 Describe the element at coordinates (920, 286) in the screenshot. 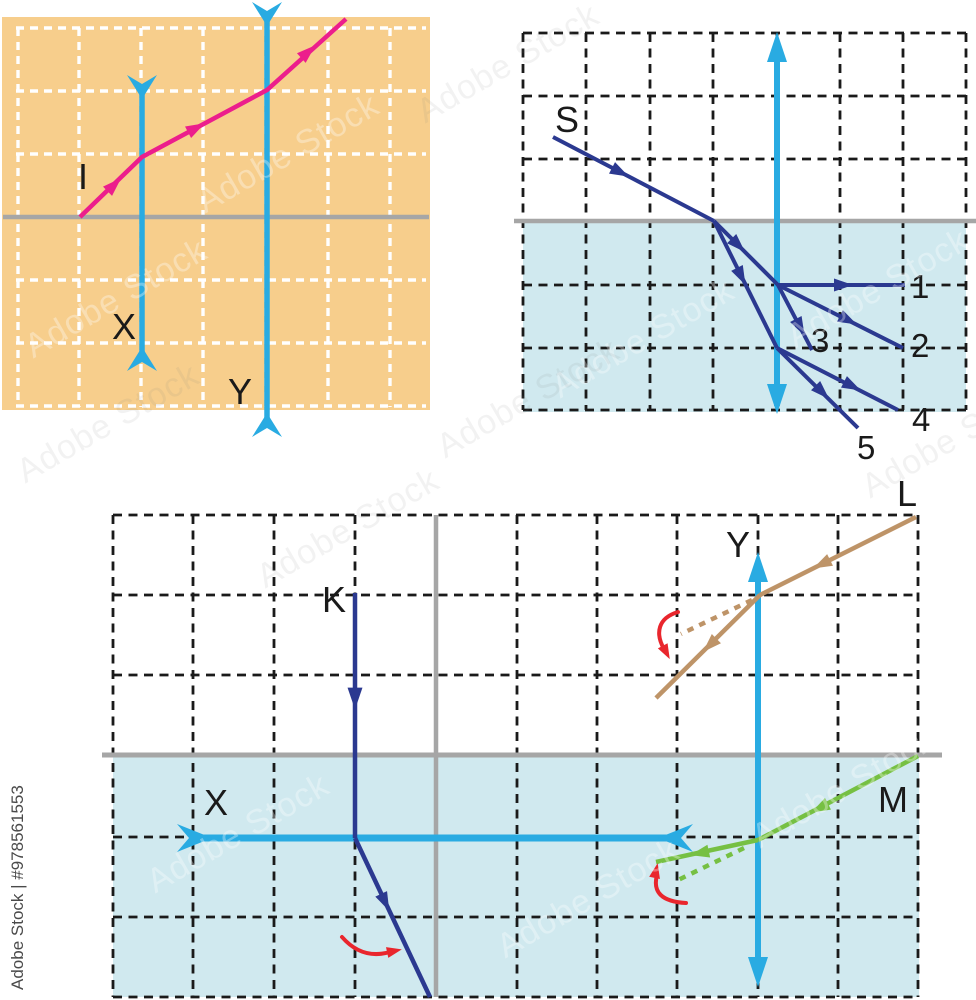

I see `label-ray-1: 1` at that location.